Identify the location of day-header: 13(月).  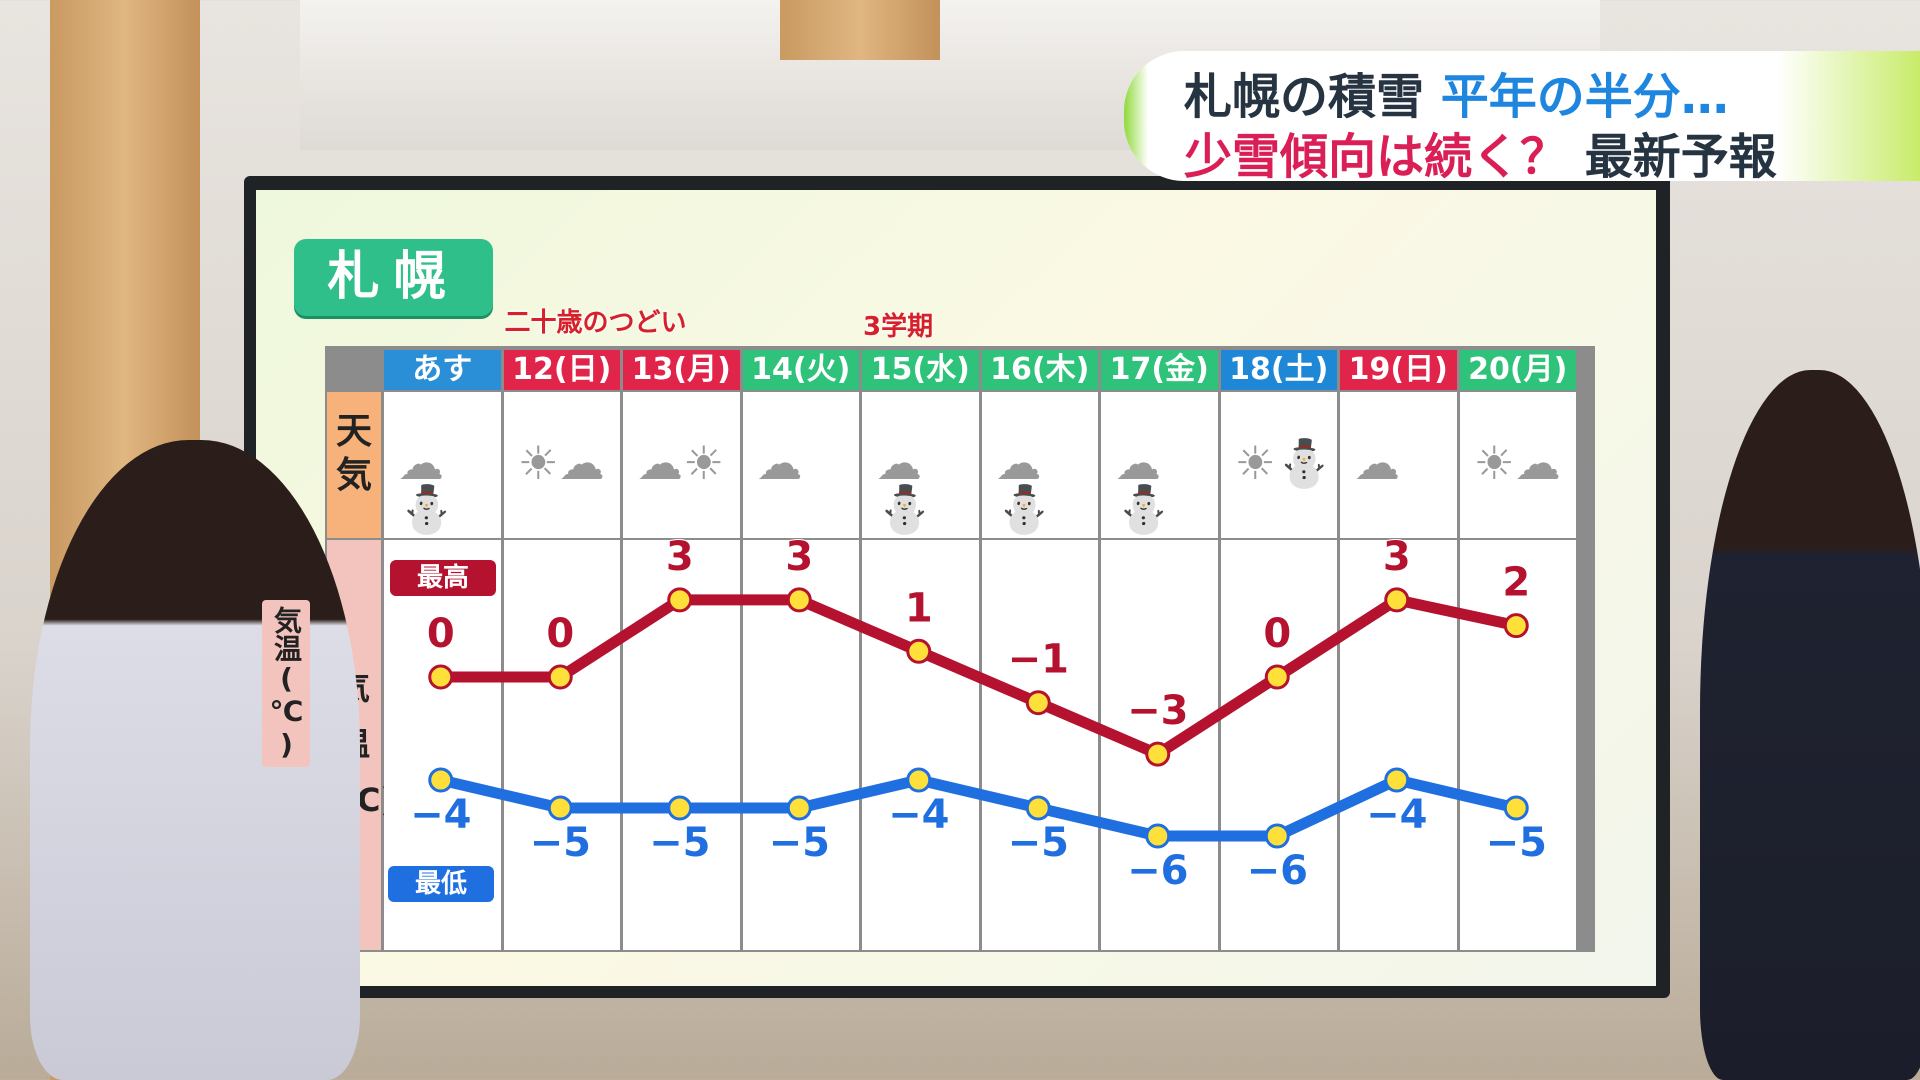
(681, 370).